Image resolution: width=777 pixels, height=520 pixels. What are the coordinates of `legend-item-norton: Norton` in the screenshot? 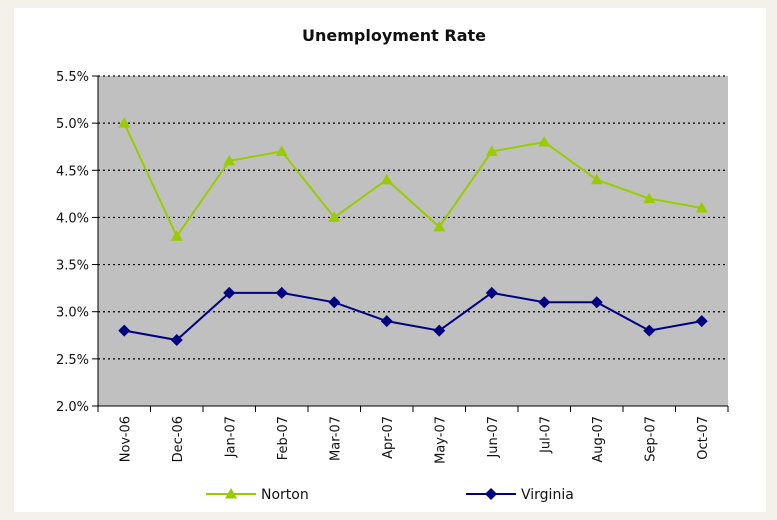 It's located at (257, 495).